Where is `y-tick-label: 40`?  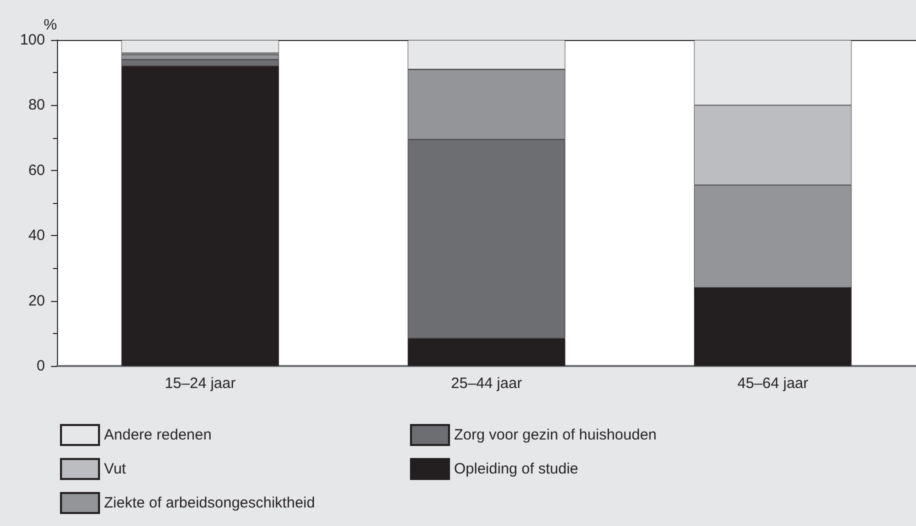 y-tick-label: 40 is located at coordinates (36, 235).